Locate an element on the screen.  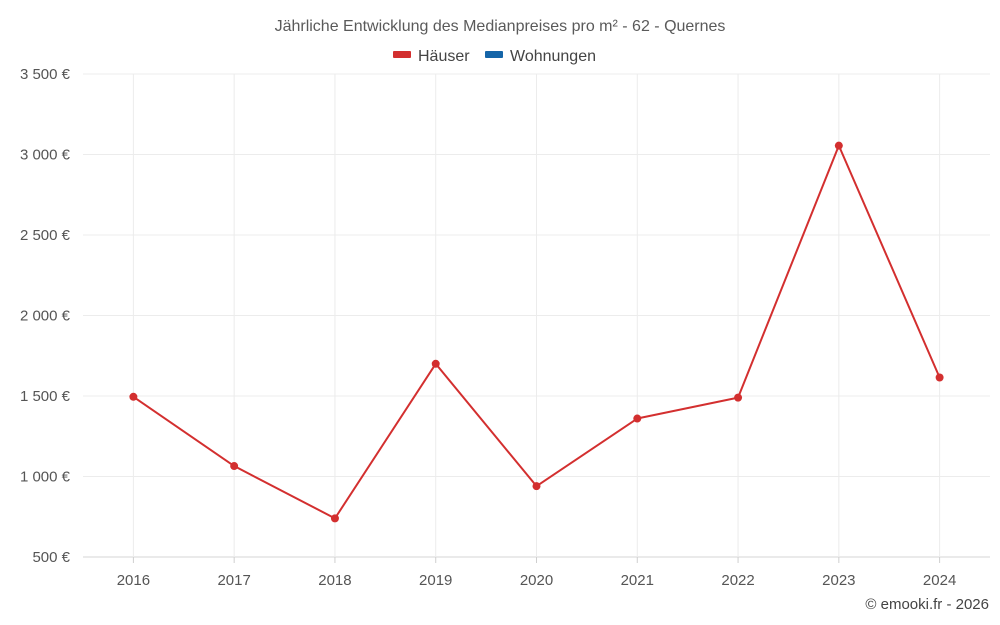
x-tick-label: 2021 is located at coordinates (637, 580).